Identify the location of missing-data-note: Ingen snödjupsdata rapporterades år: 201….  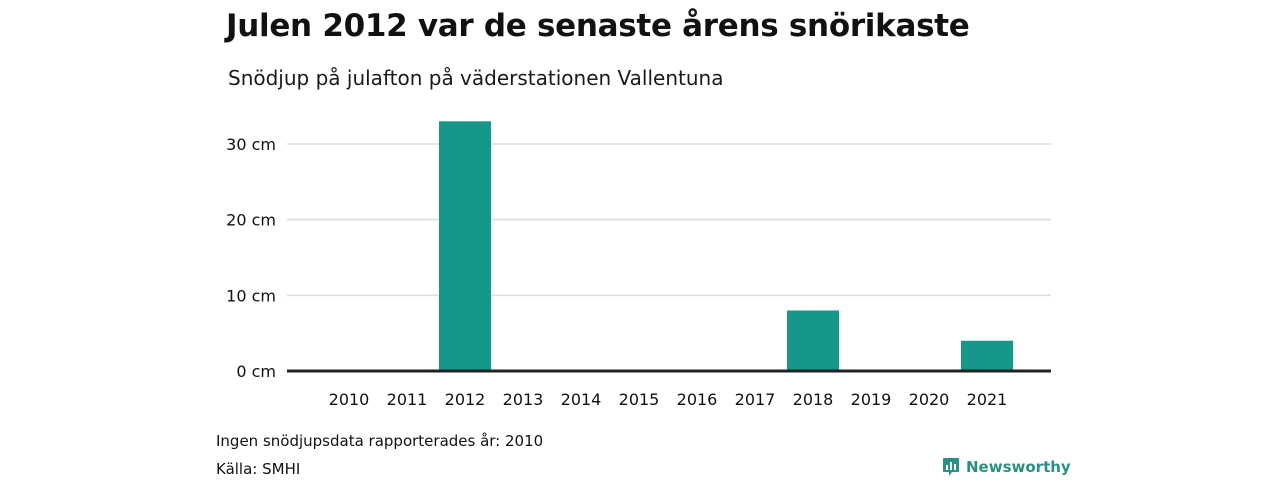
(380, 441).